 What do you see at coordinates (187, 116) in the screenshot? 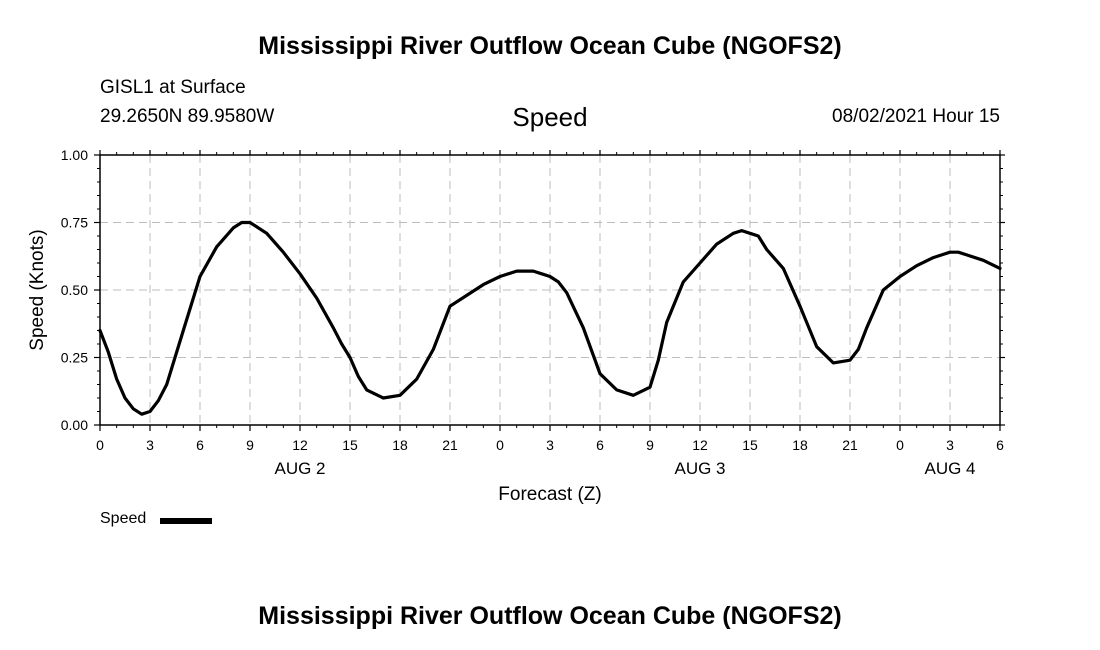
I see `station-coordinates: 29.2650N 89.9580W` at bounding box center [187, 116].